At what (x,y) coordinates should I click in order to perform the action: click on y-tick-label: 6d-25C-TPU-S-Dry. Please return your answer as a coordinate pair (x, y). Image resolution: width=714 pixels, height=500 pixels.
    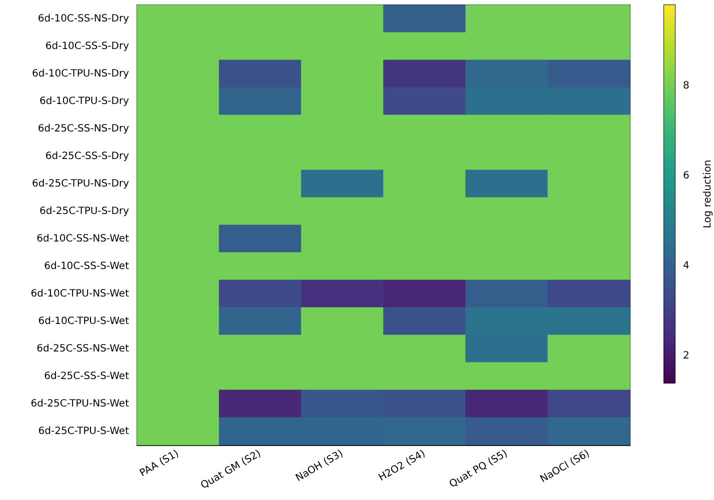
    Looking at the image, I should click on (85, 211).